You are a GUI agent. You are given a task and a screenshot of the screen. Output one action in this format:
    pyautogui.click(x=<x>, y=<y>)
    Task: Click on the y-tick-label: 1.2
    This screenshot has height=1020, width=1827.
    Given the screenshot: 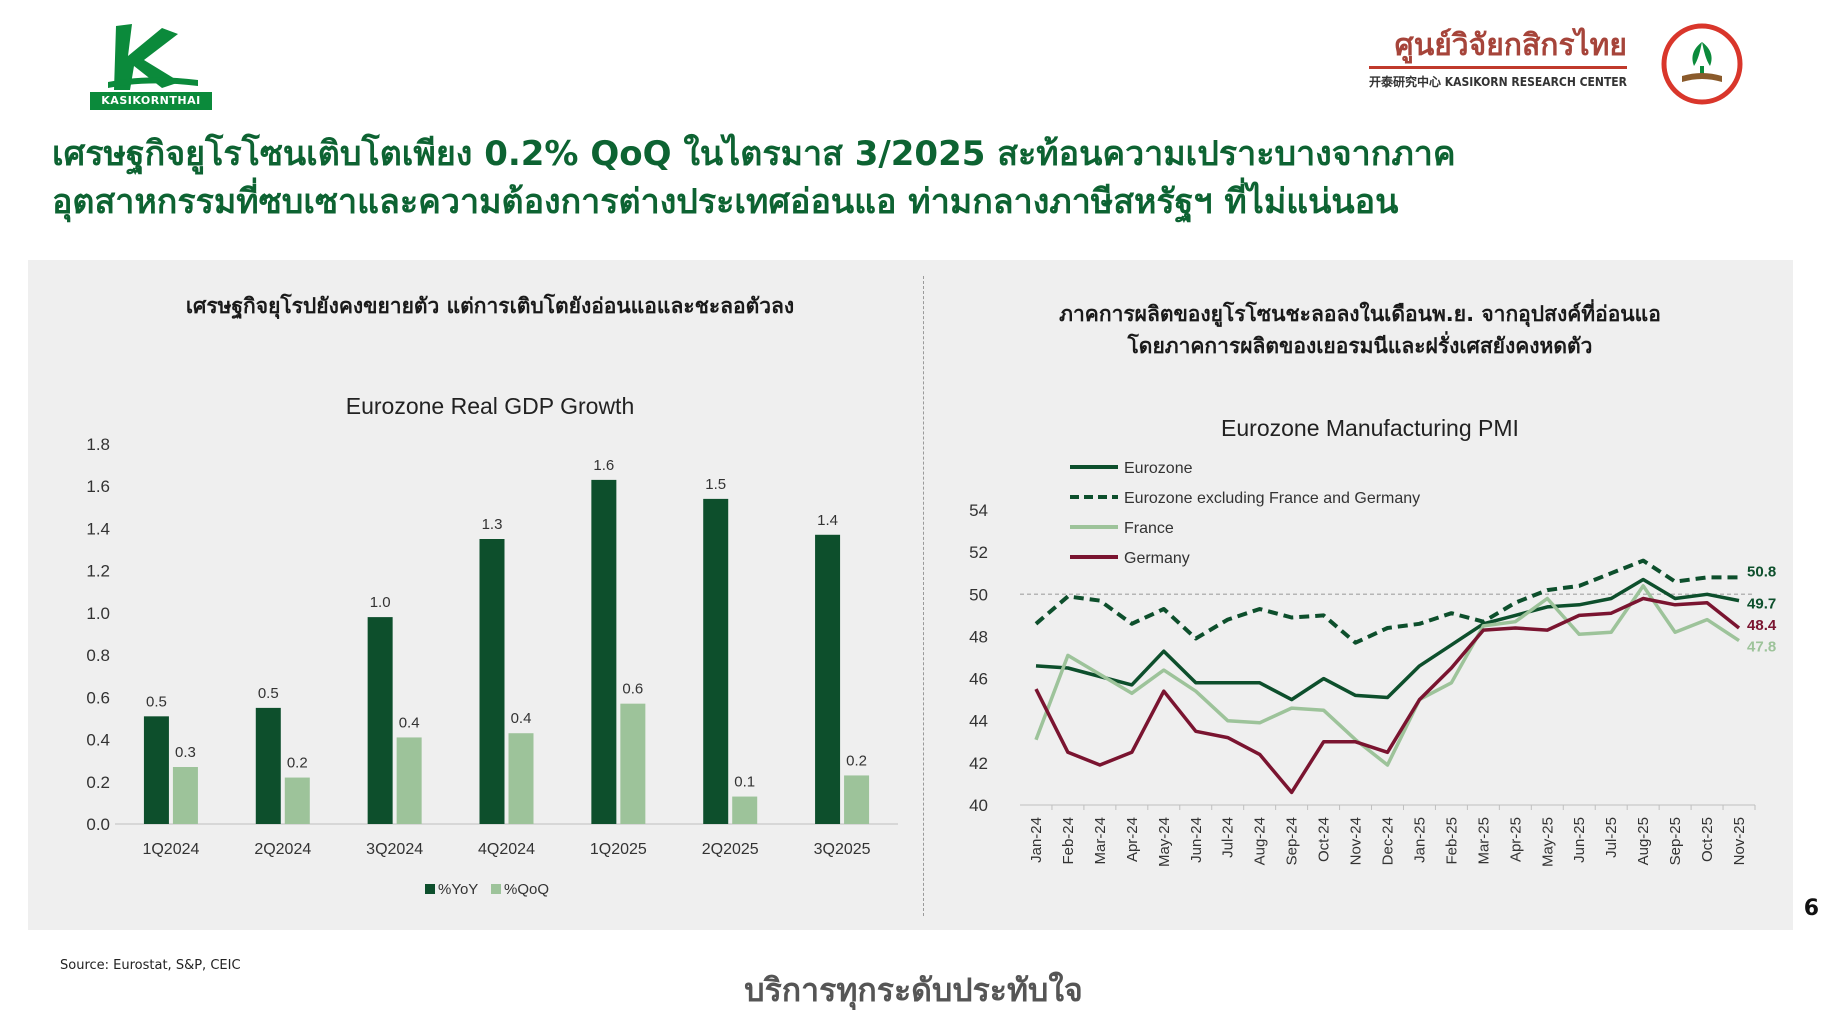 What is the action you would take?
    pyautogui.click(x=98, y=571)
    